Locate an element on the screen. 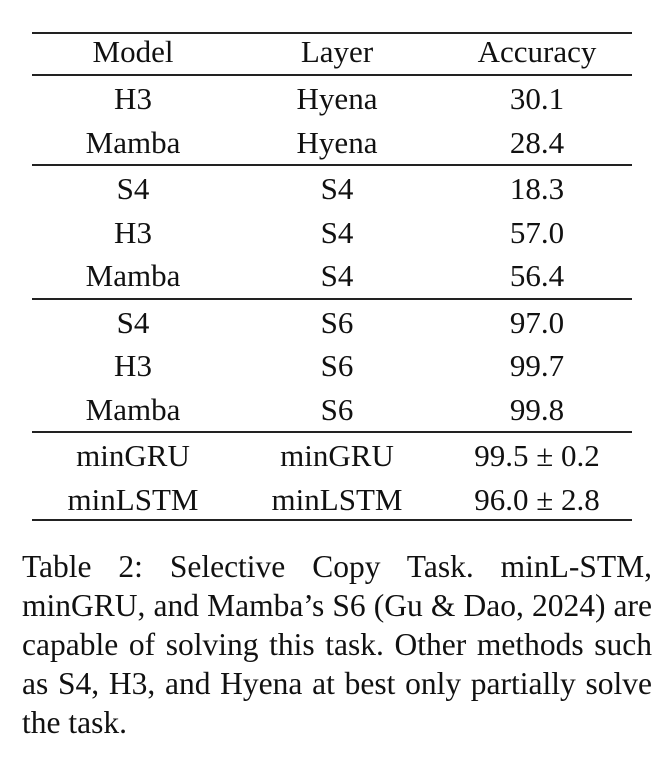 This screenshot has height=766, width=670. layer-cell: minGRU is located at coordinates (337, 455).